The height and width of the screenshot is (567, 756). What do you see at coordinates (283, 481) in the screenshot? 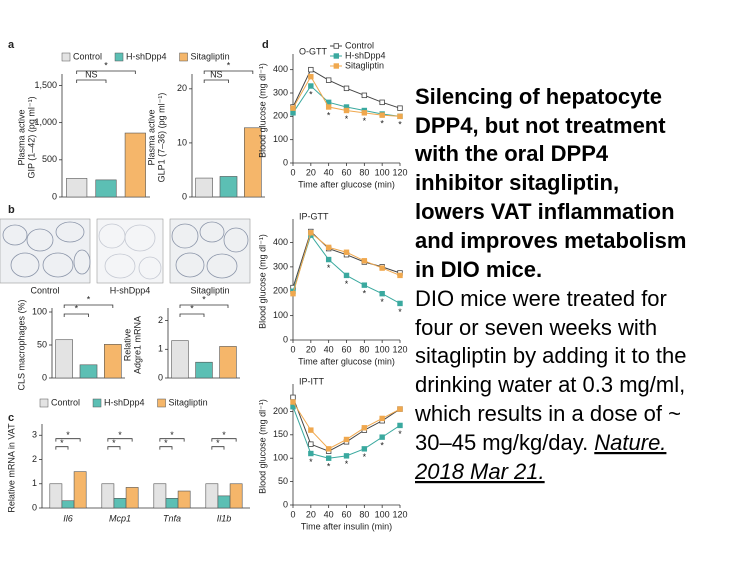
I see `y-tick-label: 50` at bounding box center [283, 481].